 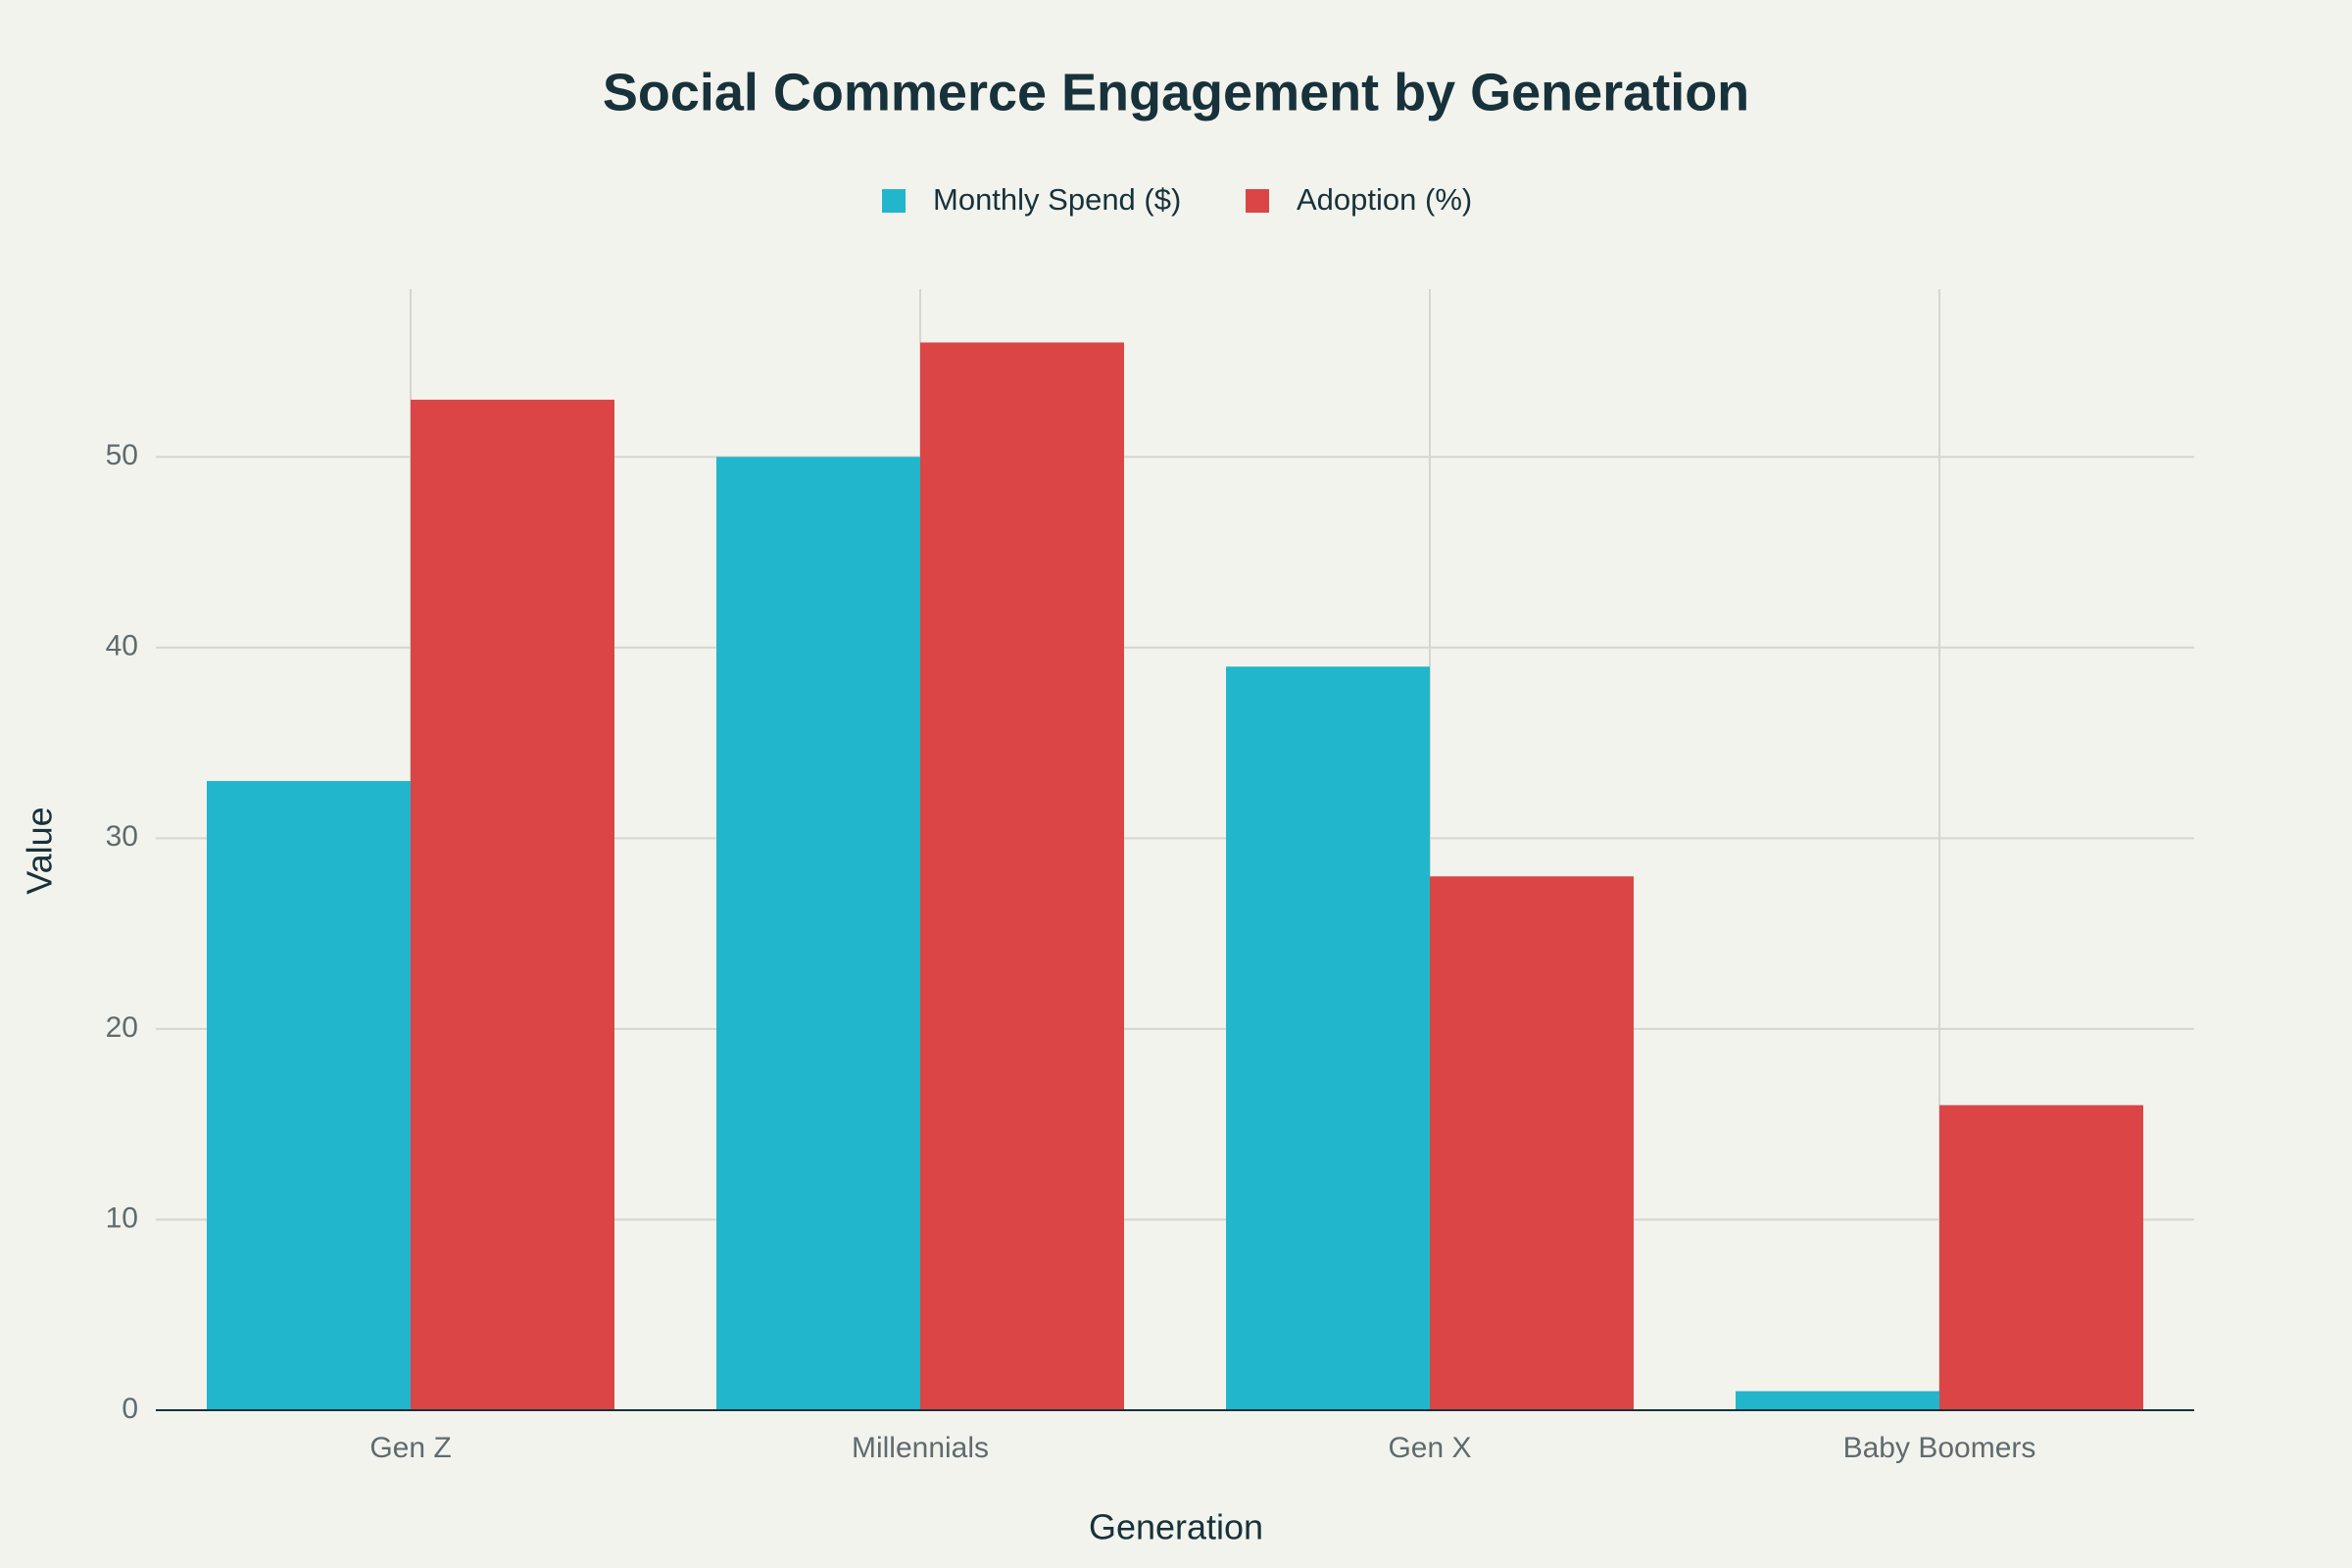 What do you see at coordinates (122, 1217) in the screenshot?
I see `y-tick-label: 10` at bounding box center [122, 1217].